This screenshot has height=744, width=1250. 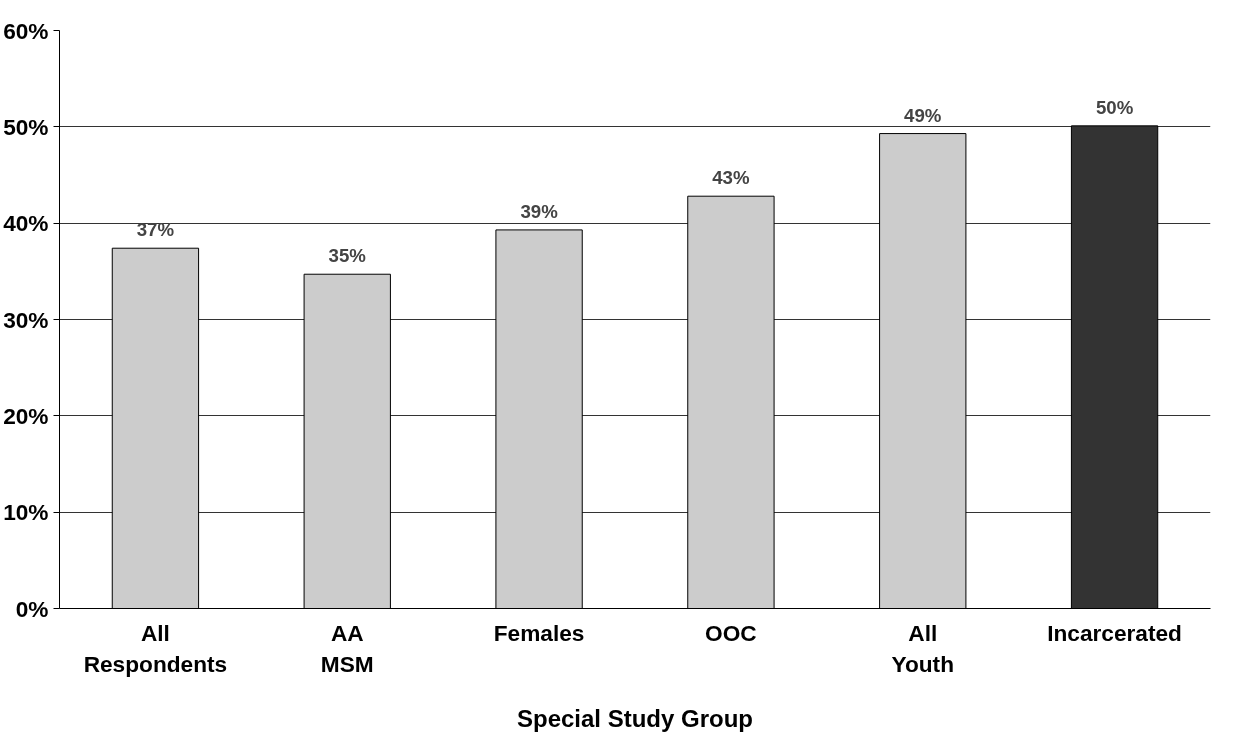 I want to click on y-tick-label: 60%, so click(x=26, y=30).